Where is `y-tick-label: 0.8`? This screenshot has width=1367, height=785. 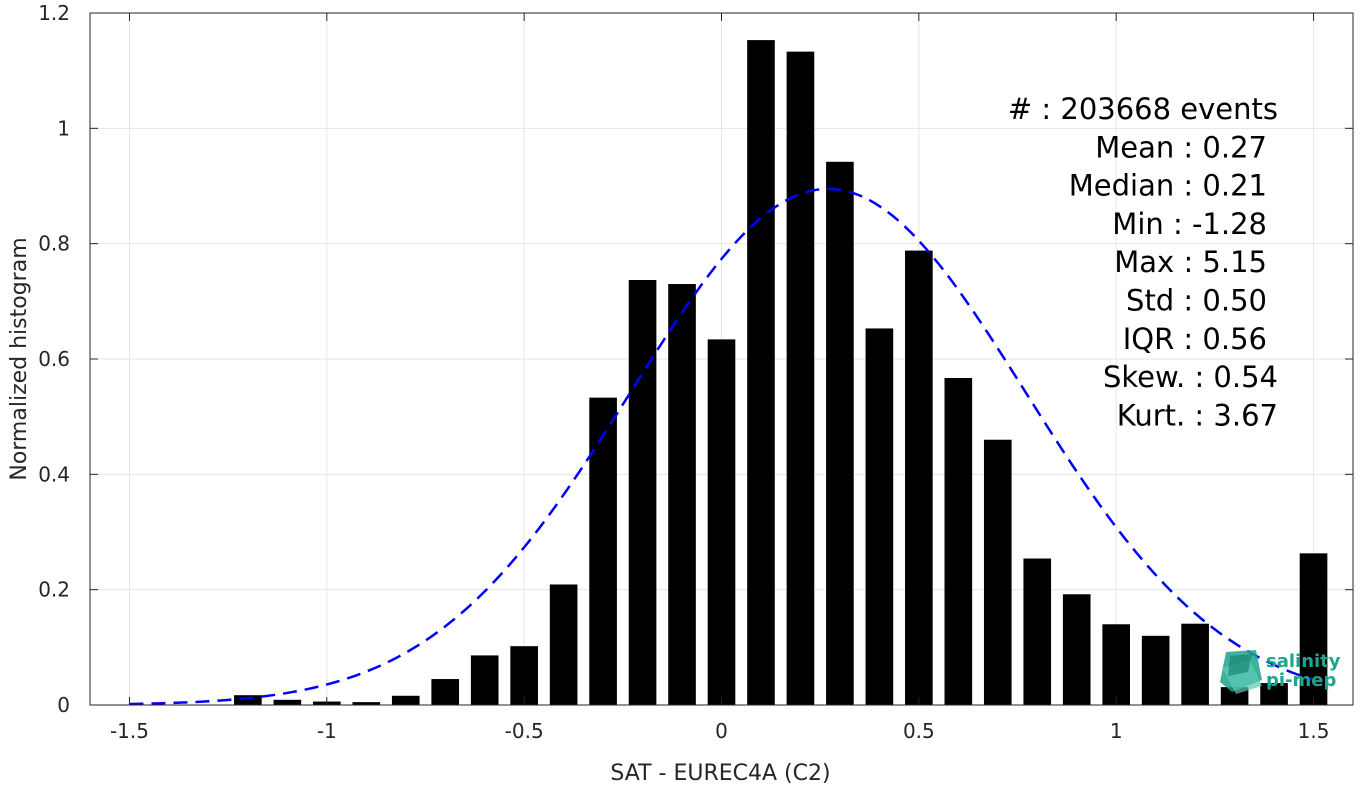 y-tick-label: 0.8 is located at coordinates (54, 244).